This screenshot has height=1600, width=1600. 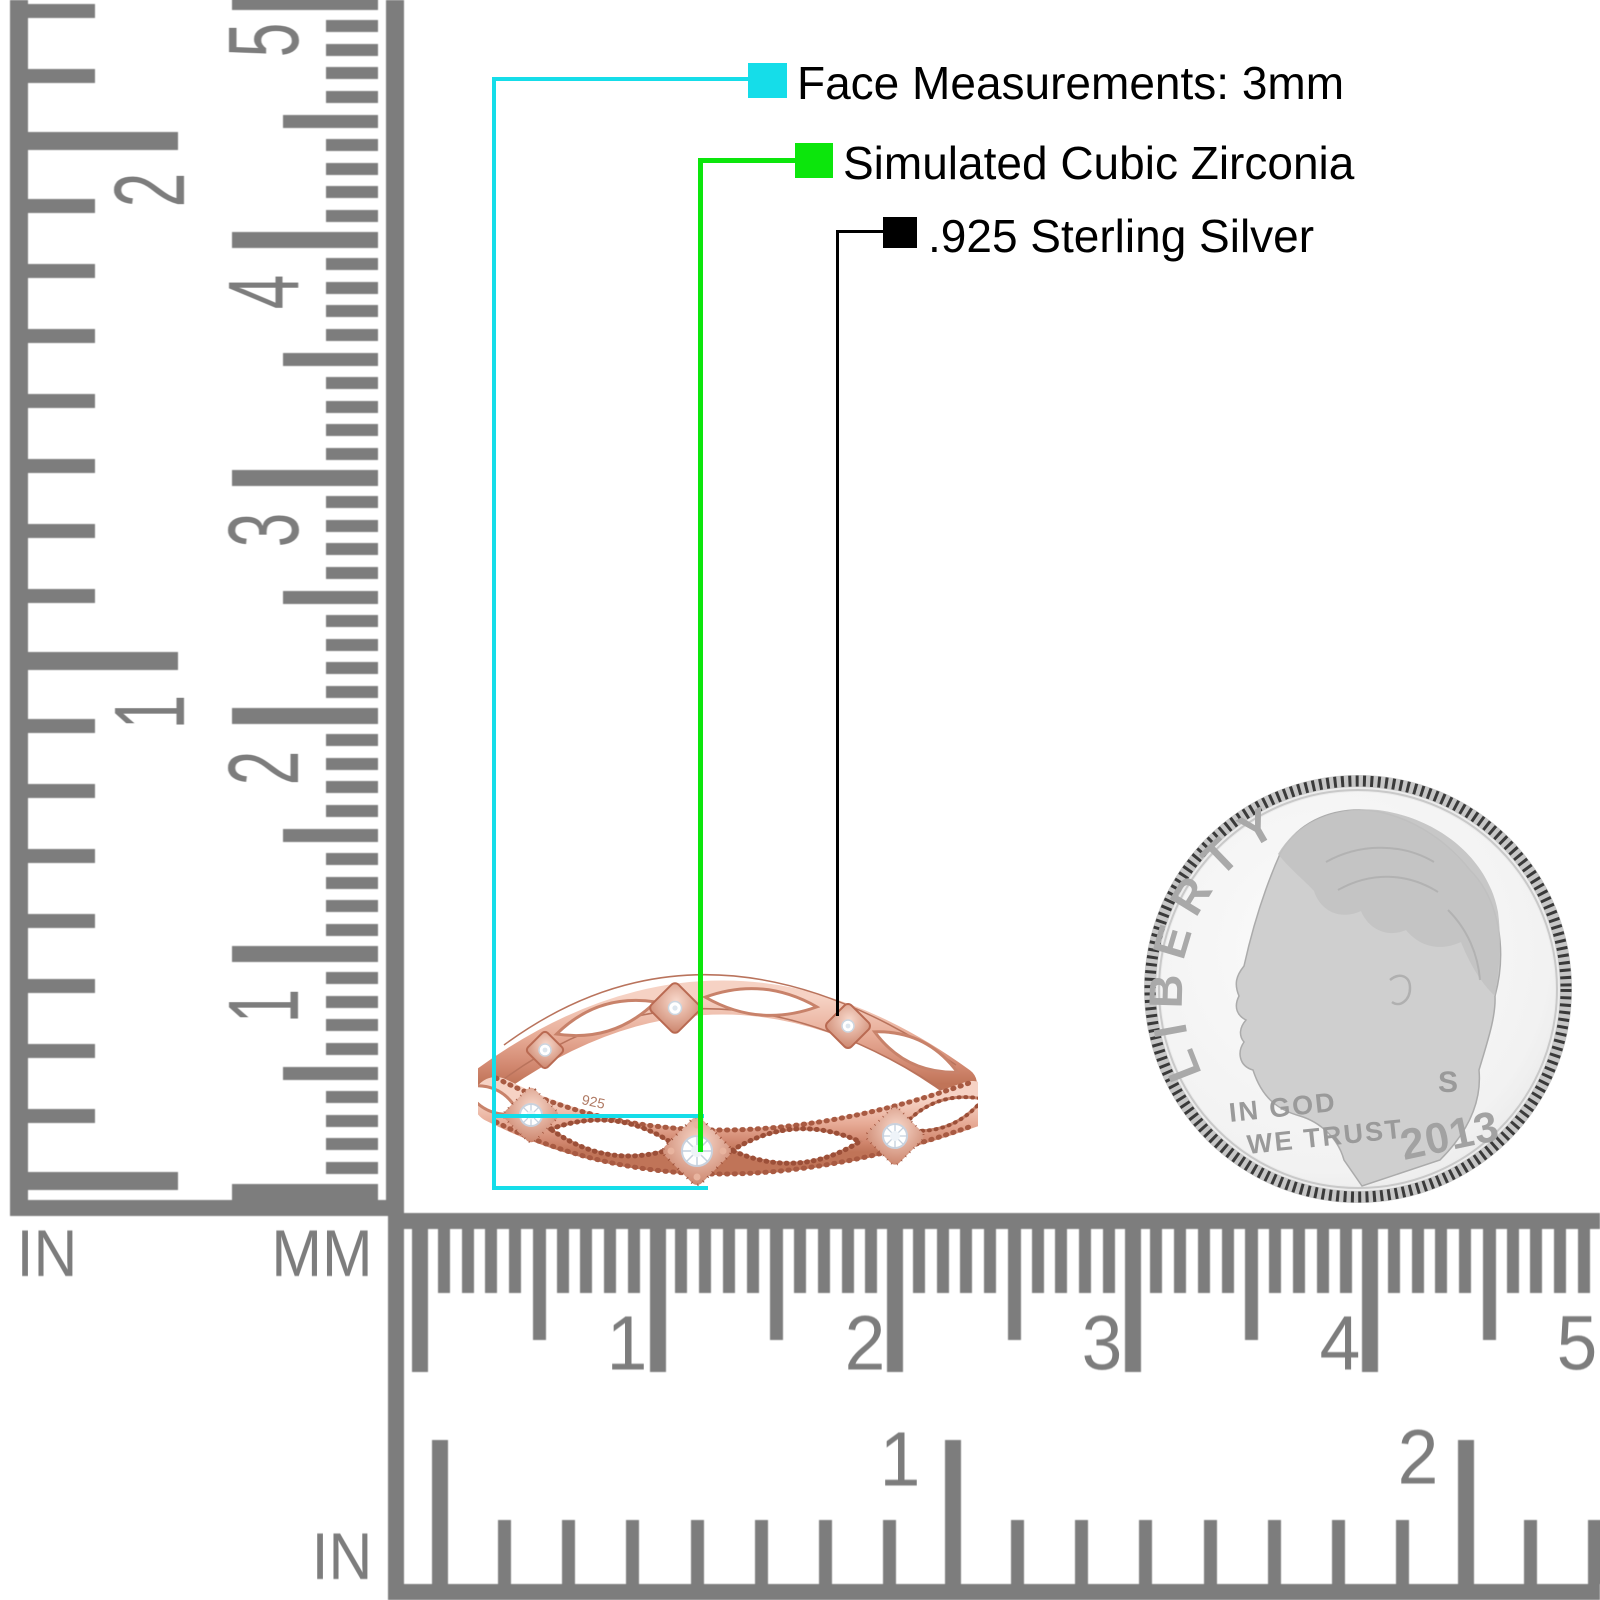 I want to click on sterling-silver-label: .925 Sterling Silver, so click(x=1121, y=236).